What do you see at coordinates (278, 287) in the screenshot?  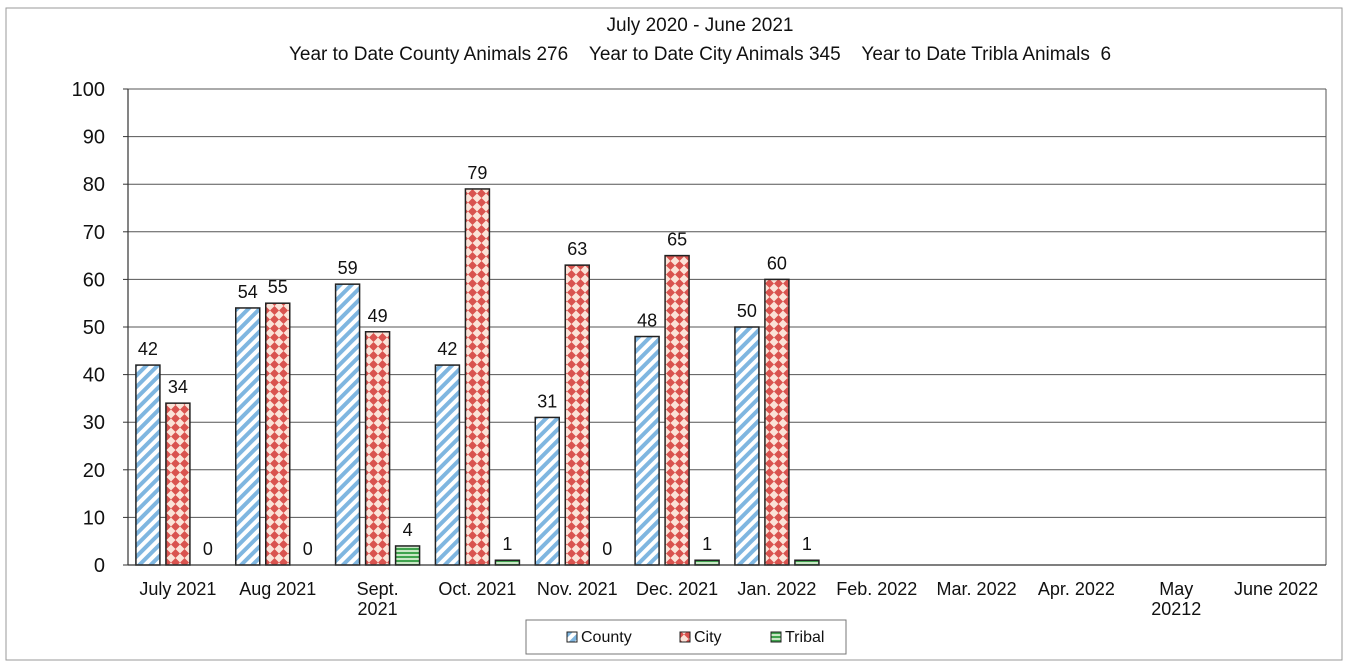 I see `data-label-city: 55` at bounding box center [278, 287].